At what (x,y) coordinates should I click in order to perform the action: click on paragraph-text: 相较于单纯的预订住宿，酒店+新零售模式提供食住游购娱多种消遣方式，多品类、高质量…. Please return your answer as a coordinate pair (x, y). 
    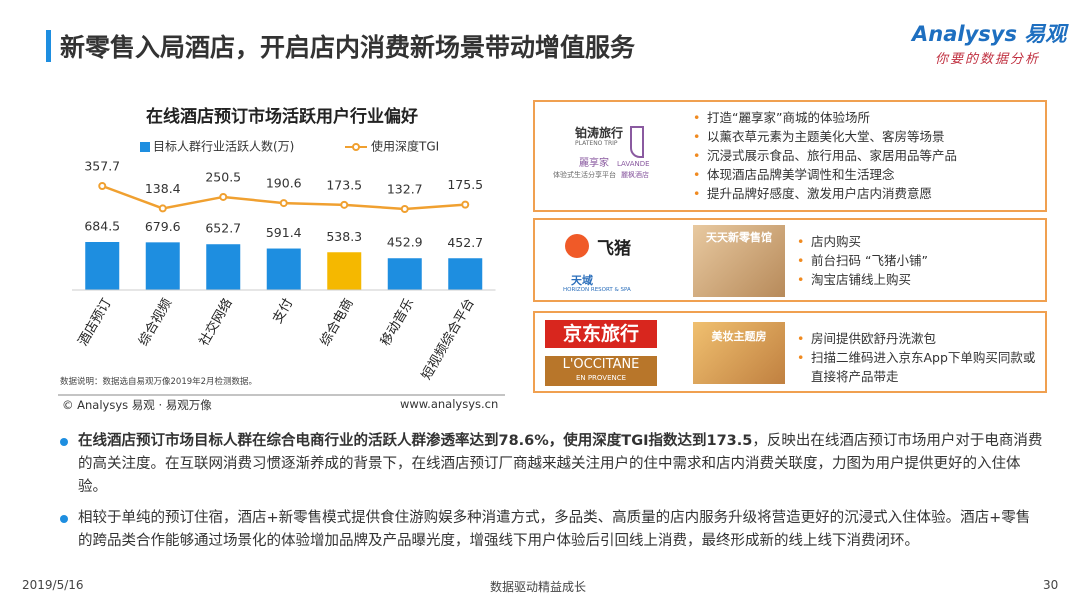
    Looking at the image, I should click on (554, 529).